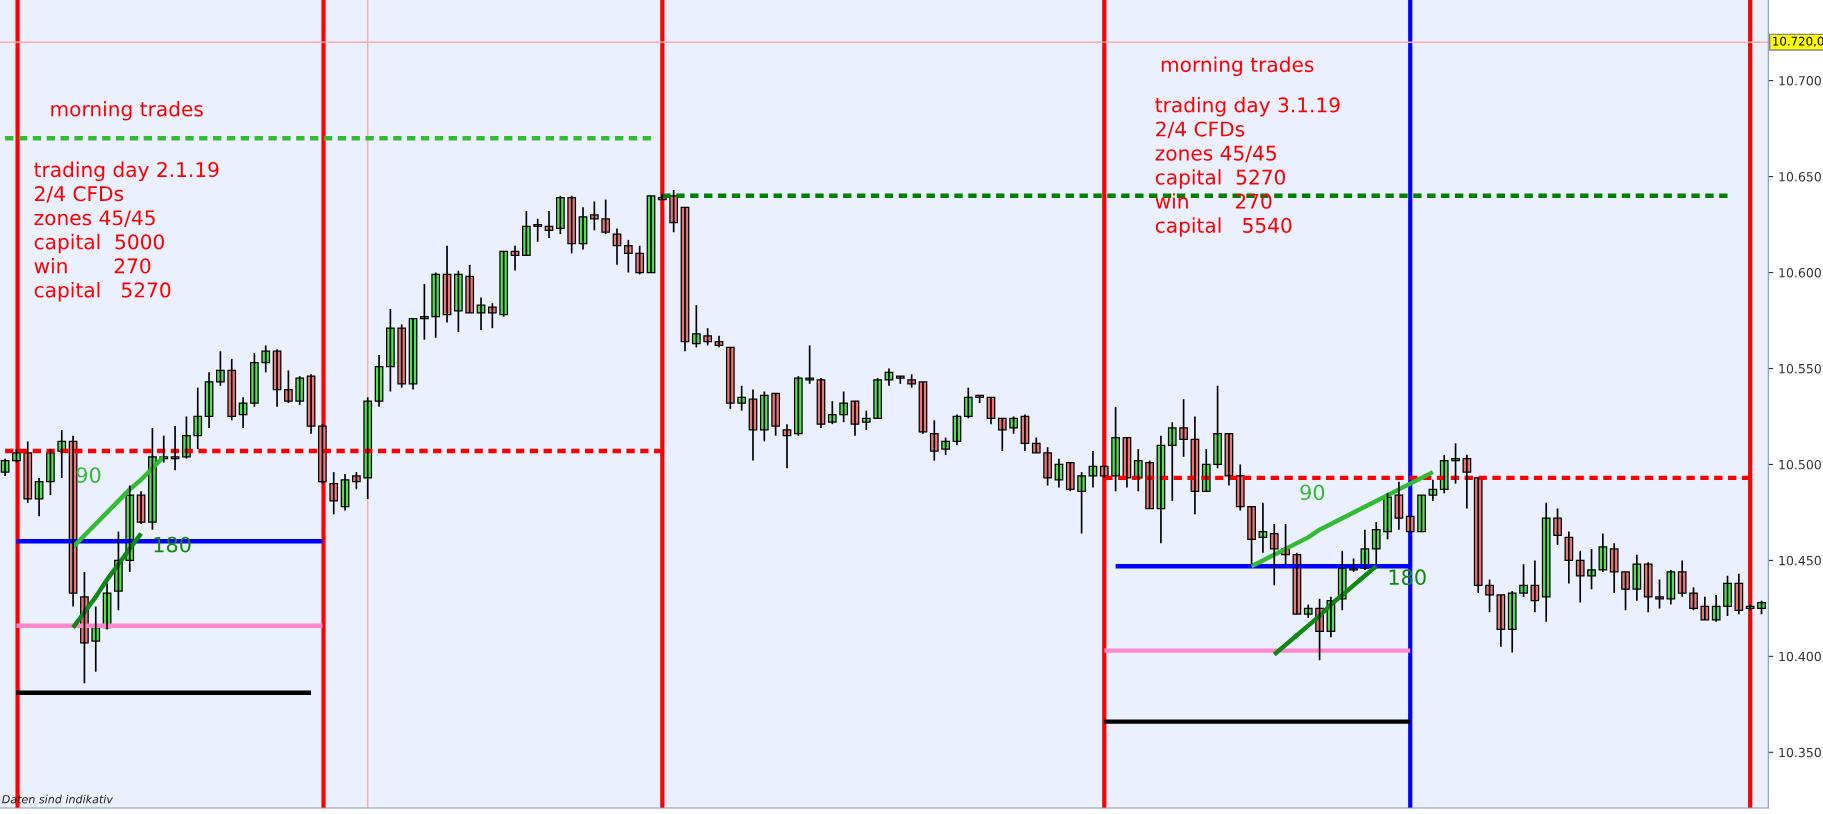 The height and width of the screenshot is (814, 1823). Describe the element at coordinates (1800, 81) in the screenshot. I see `y-tick-label: 10.700` at that location.